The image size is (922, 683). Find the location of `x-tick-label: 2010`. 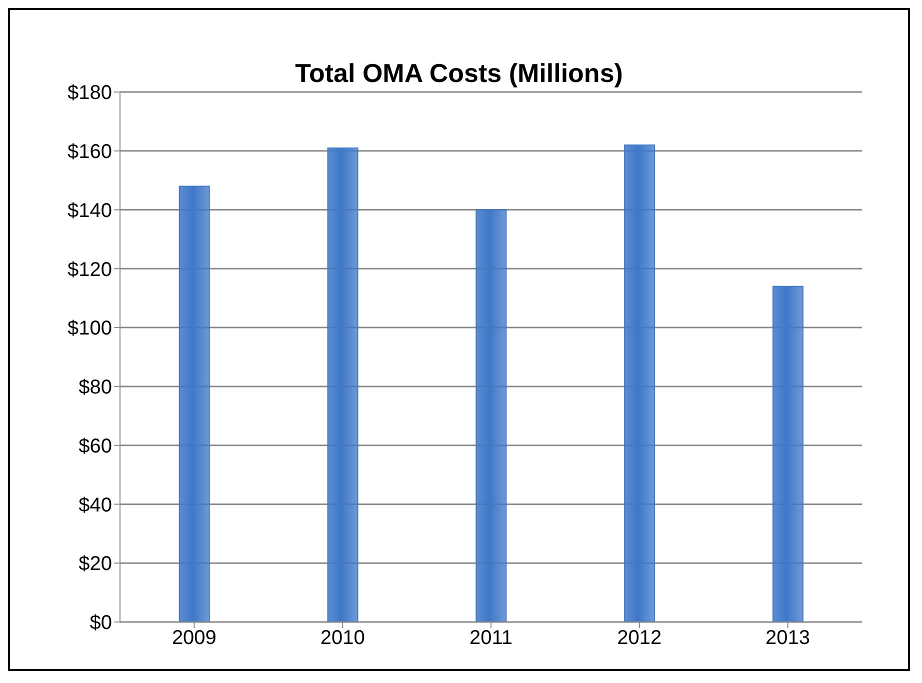

x-tick-label: 2010 is located at coordinates (342, 638).